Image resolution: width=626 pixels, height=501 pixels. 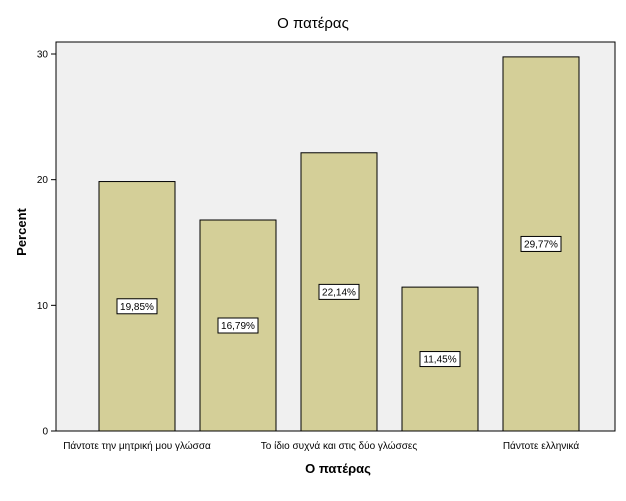 What do you see at coordinates (339, 446) in the screenshot?
I see `x-tick-label: Το ίδιο συχνά και στις δύο γλώσσες` at bounding box center [339, 446].